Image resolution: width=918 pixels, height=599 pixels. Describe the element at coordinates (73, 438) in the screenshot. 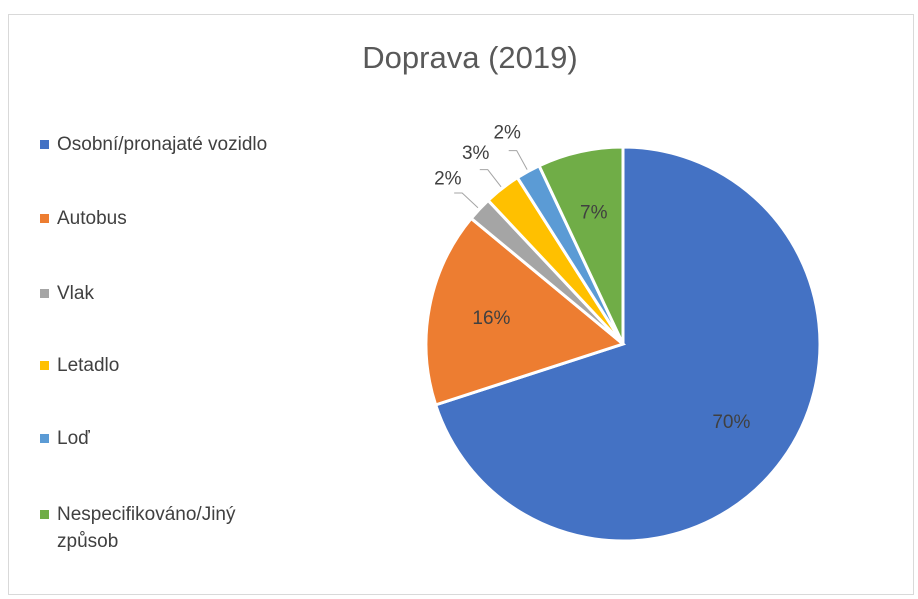

I see `legend-label: Loď` at that location.